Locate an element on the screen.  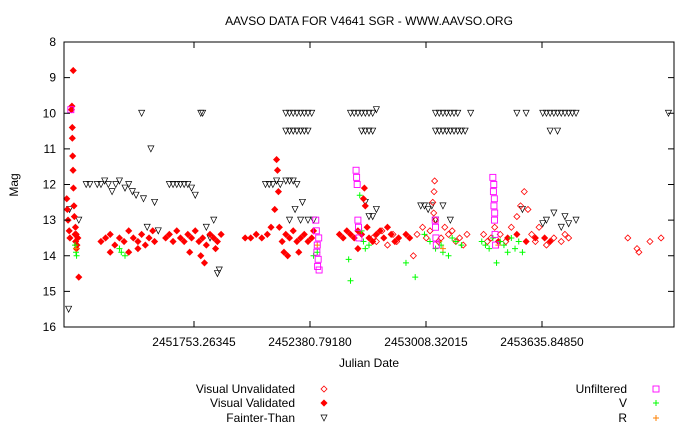
y-tick-label: 14 is located at coordinates (50, 256).